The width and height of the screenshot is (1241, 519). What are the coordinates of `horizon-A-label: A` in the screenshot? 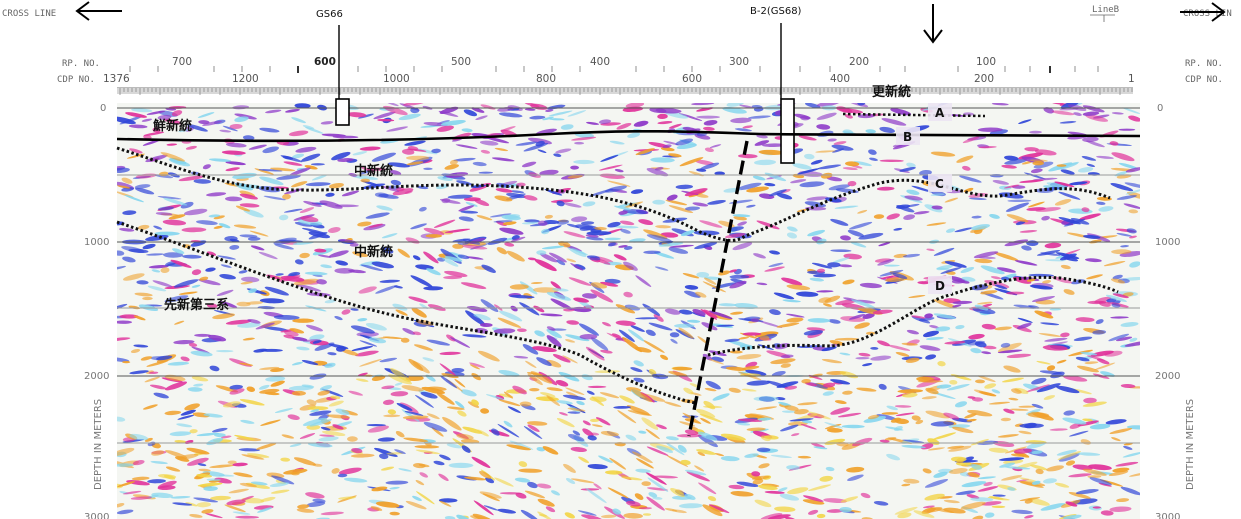 It's located at (940, 112).